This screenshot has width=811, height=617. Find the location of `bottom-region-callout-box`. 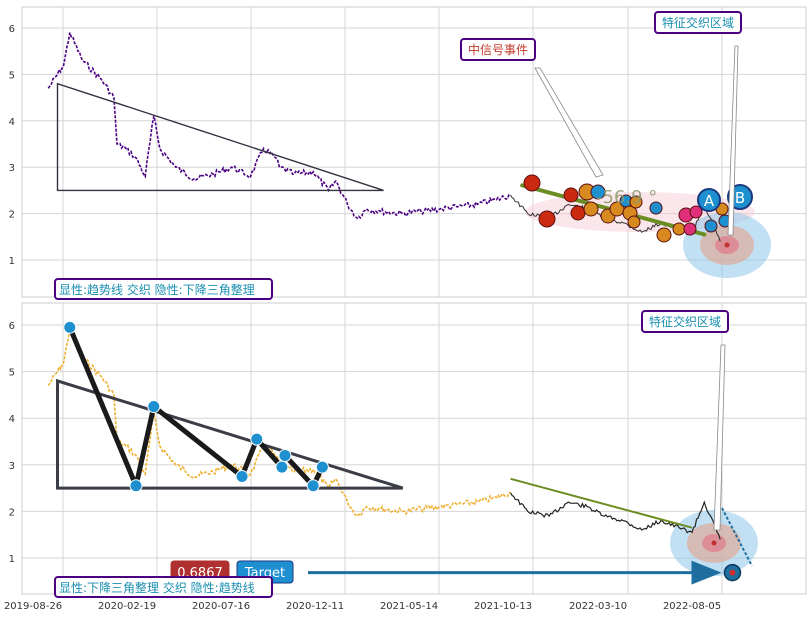

bottom-region-callout-box is located at coordinates (685, 321).